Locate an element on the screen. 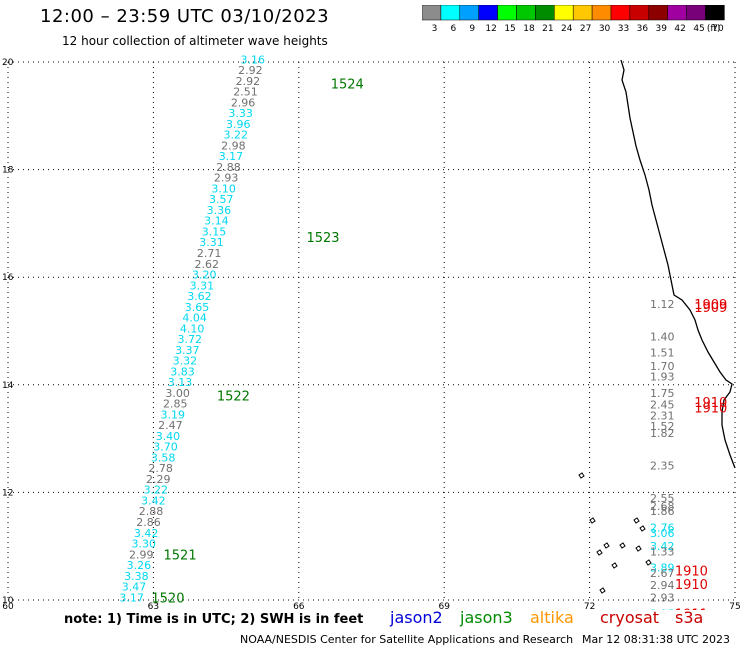 Image resolution: width=740 pixels, height=650 pixels. wave-height-label: 4.04 is located at coordinates (194, 318).